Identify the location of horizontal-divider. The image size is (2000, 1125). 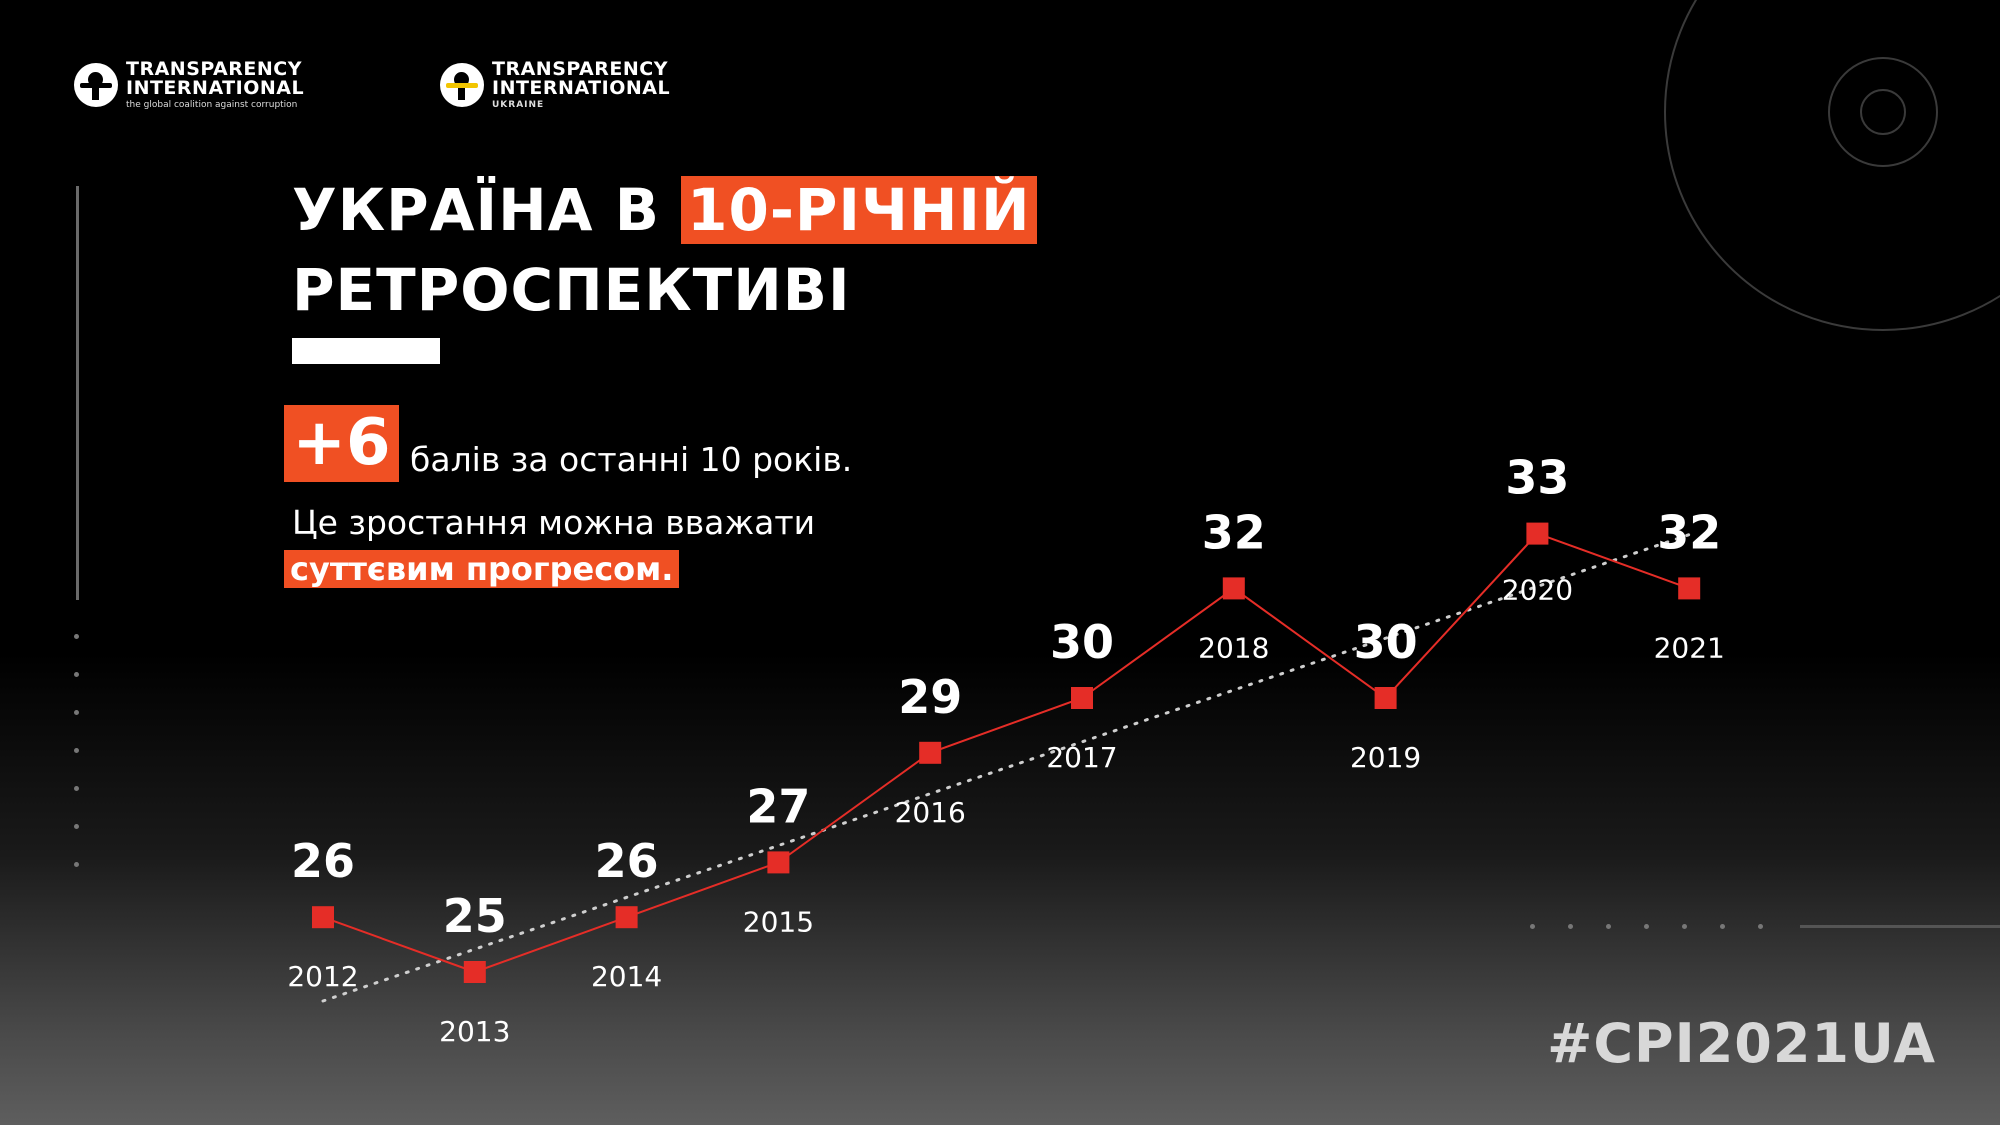
(1900, 926).